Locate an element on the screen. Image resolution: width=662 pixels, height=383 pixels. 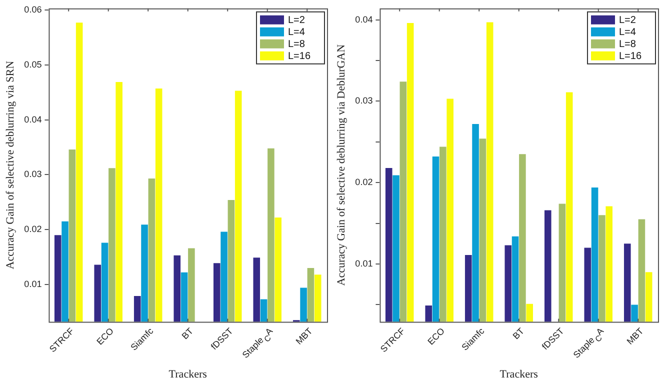
y-axis-title: Accuracy Gain of selective deblurring via DeblurGAN is located at coordinates (341, 165).